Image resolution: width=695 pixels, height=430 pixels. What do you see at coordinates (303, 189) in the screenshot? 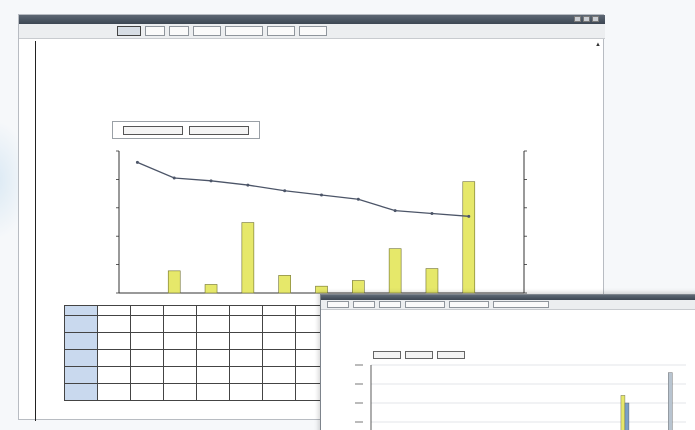
I see `line-series-path` at bounding box center [303, 189].